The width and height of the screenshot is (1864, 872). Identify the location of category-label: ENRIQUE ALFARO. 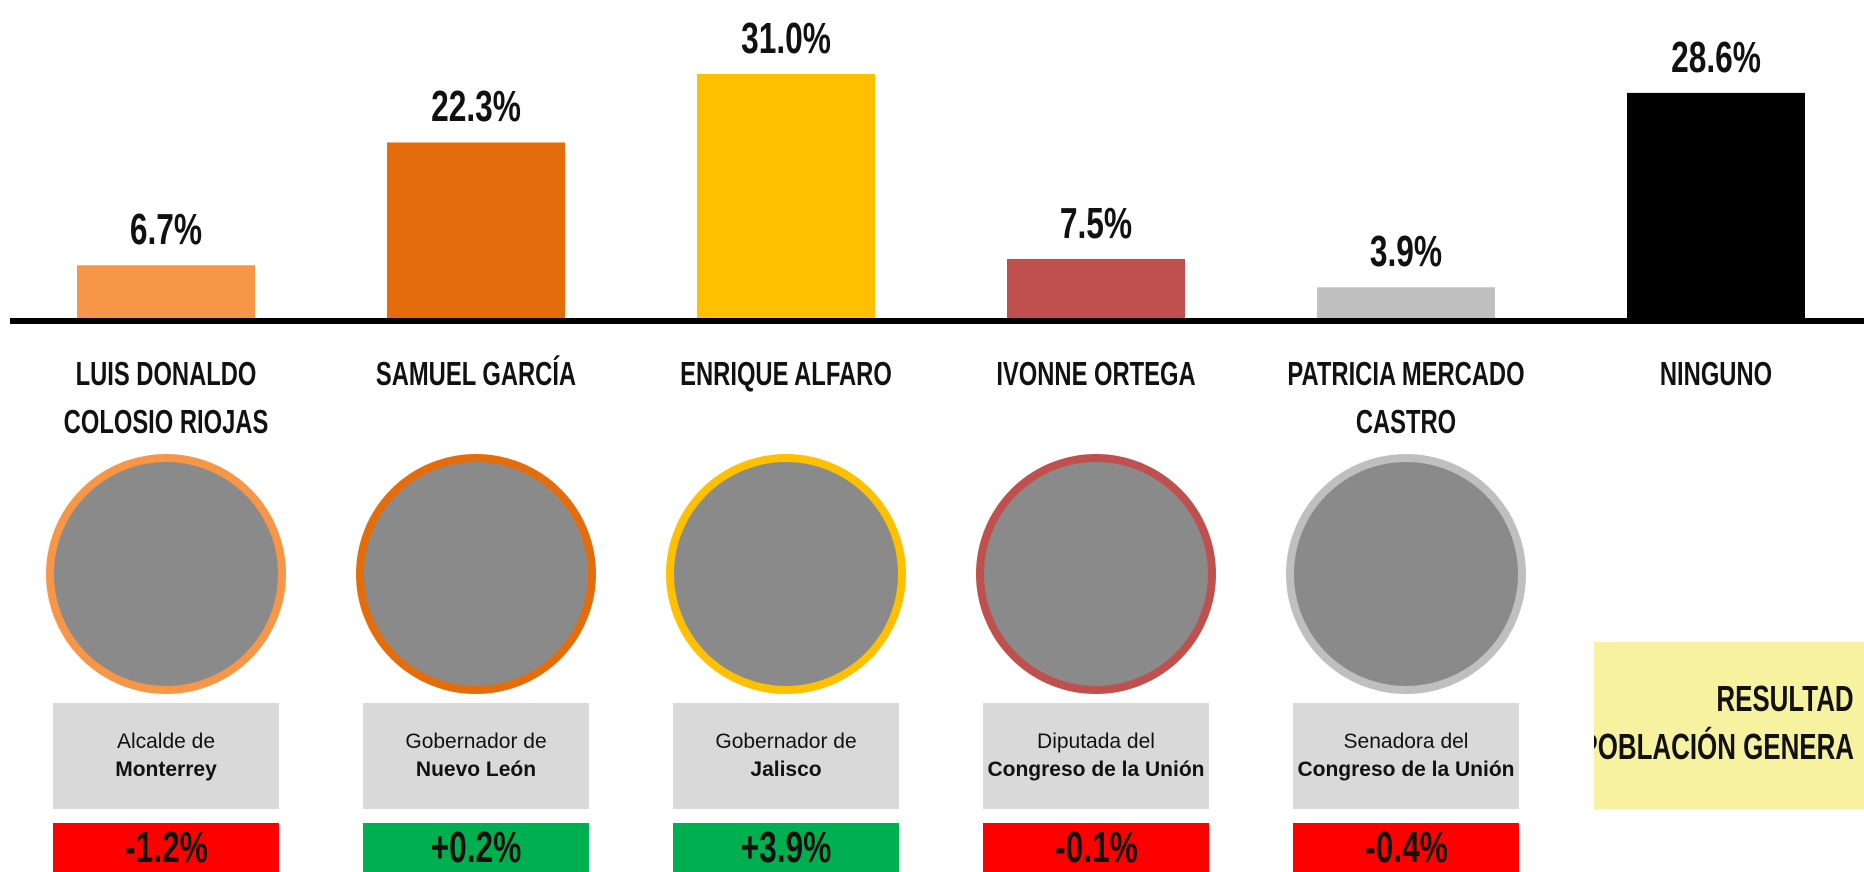
(786, 373).